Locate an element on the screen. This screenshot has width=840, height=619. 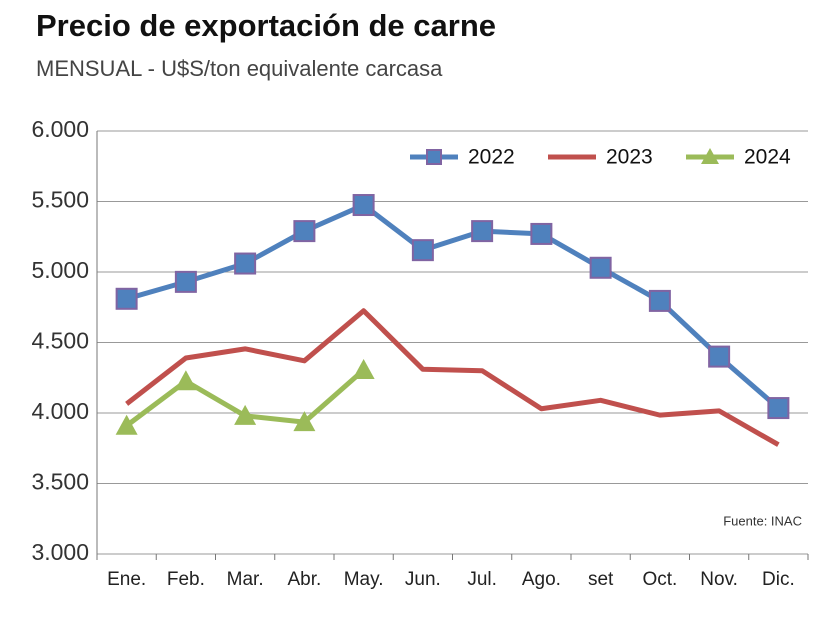
legend-label: 2023 is located at coordinates (629, 157).